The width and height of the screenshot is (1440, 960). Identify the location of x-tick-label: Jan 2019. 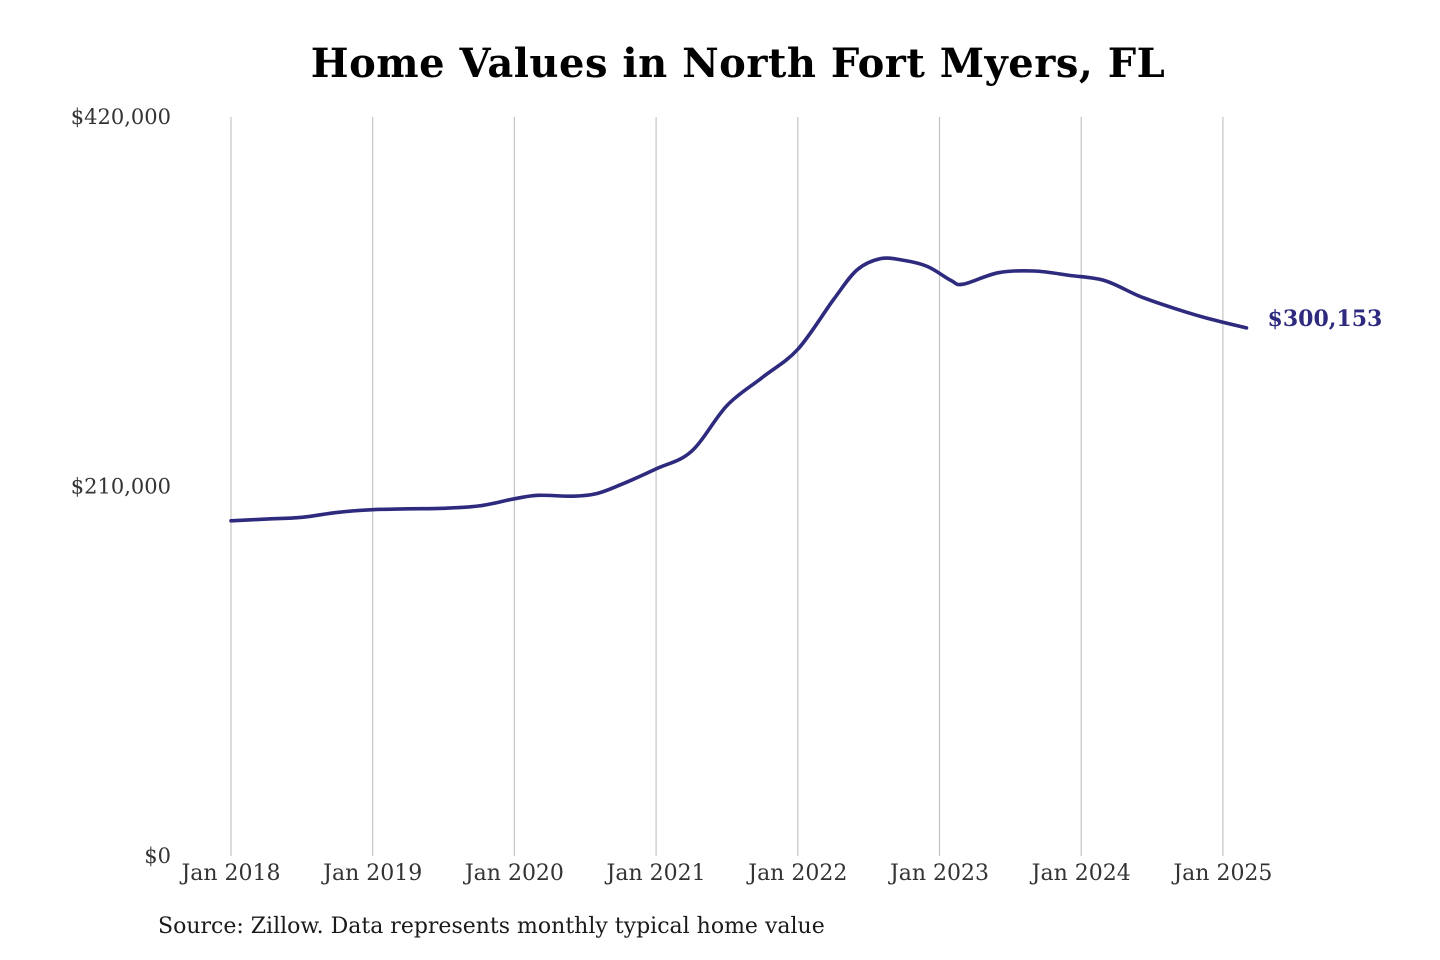
(371, 873).